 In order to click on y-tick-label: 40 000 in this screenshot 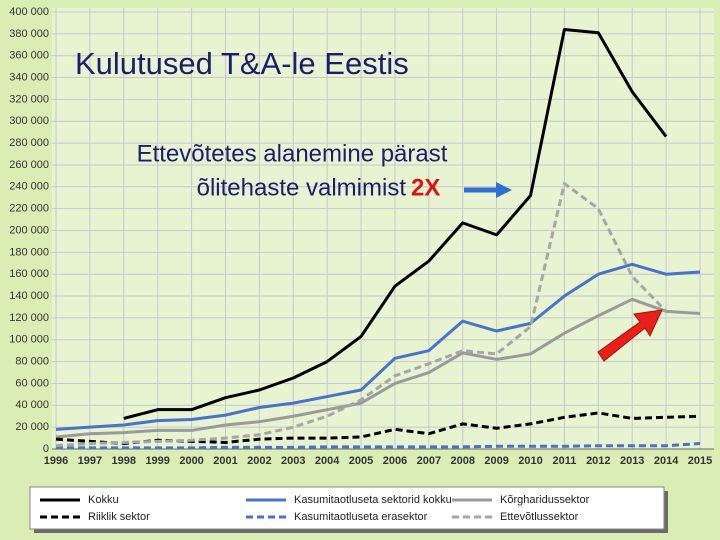, I will do `click(32, 405)`.